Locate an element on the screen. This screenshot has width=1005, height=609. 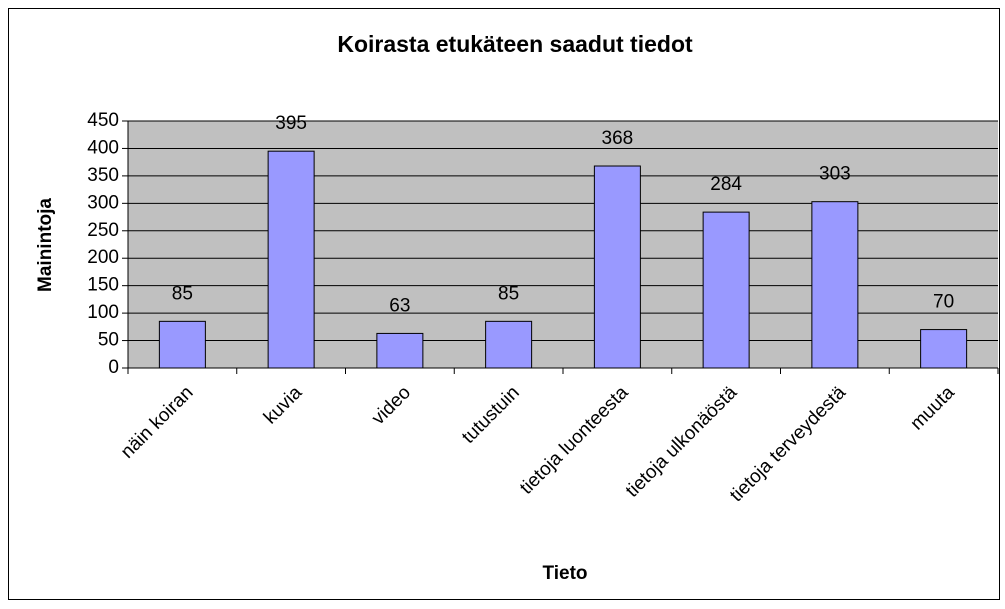
x-axis-title: Tieto is located at coordinates (564, 573).